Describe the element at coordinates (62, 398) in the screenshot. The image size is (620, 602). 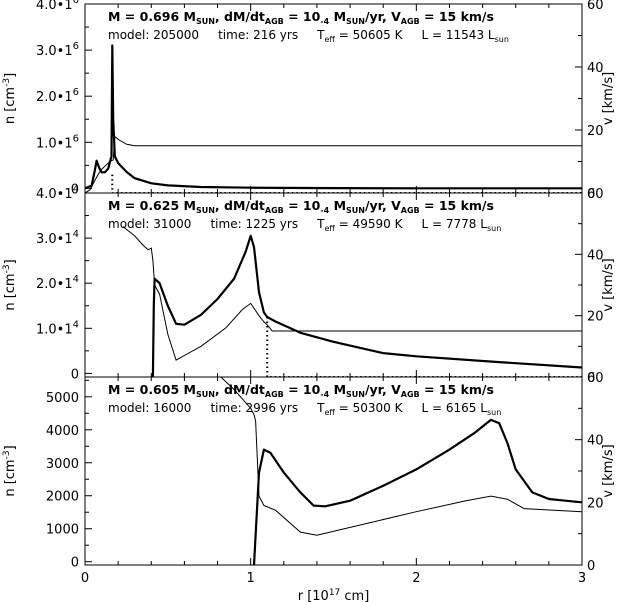
I see `y-left-tick-label: 5000` at that location.